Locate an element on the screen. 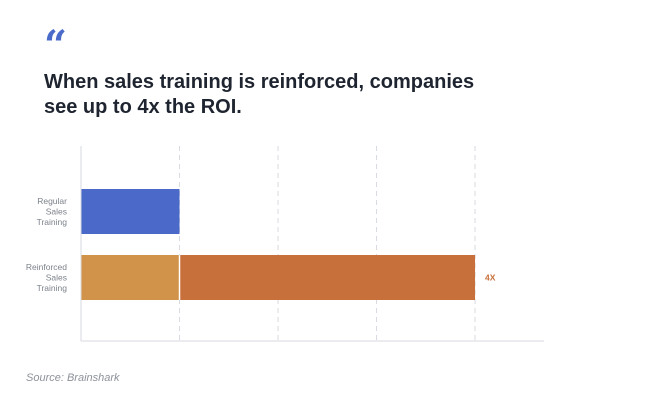 This screenshot has height=402, width=648. quote-mark-icon: “ is located at coordinates (56, 45).